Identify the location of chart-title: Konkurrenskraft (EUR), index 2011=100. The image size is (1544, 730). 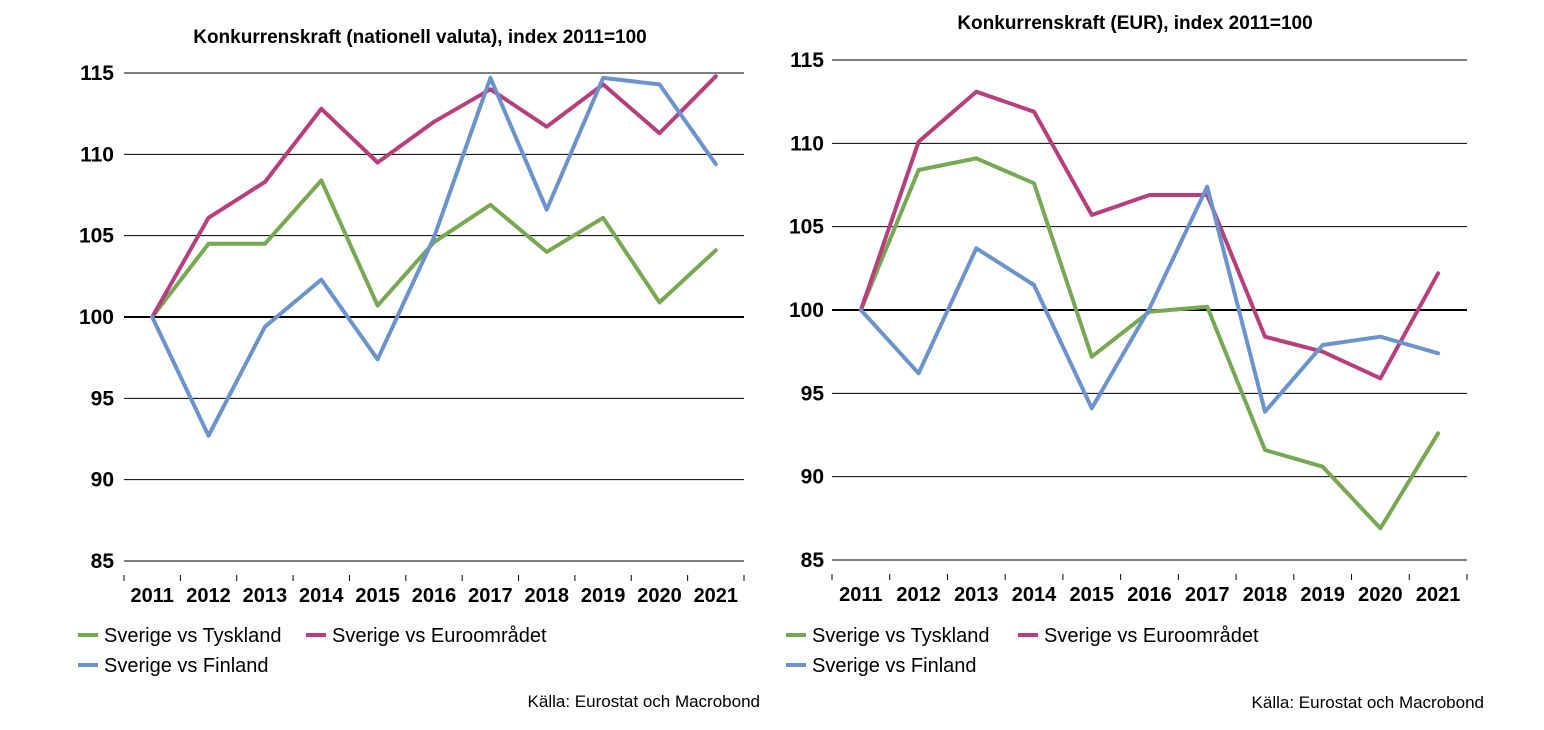
(1134, 23).